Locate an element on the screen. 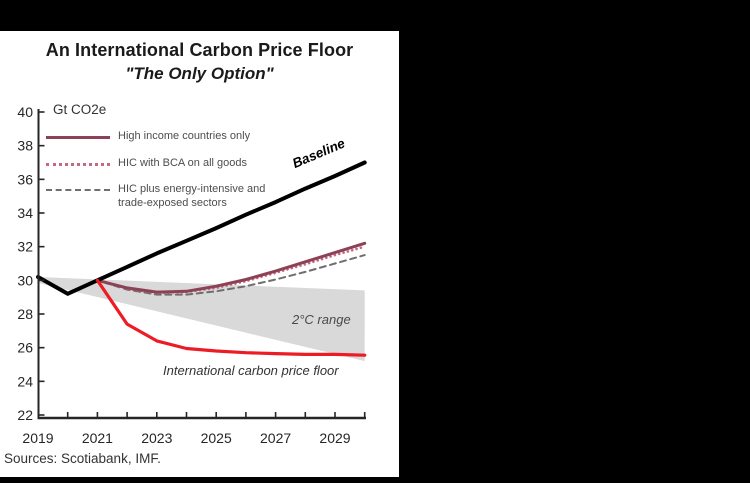  x-tick-label: 2025 is located at coordinates (216, 438).